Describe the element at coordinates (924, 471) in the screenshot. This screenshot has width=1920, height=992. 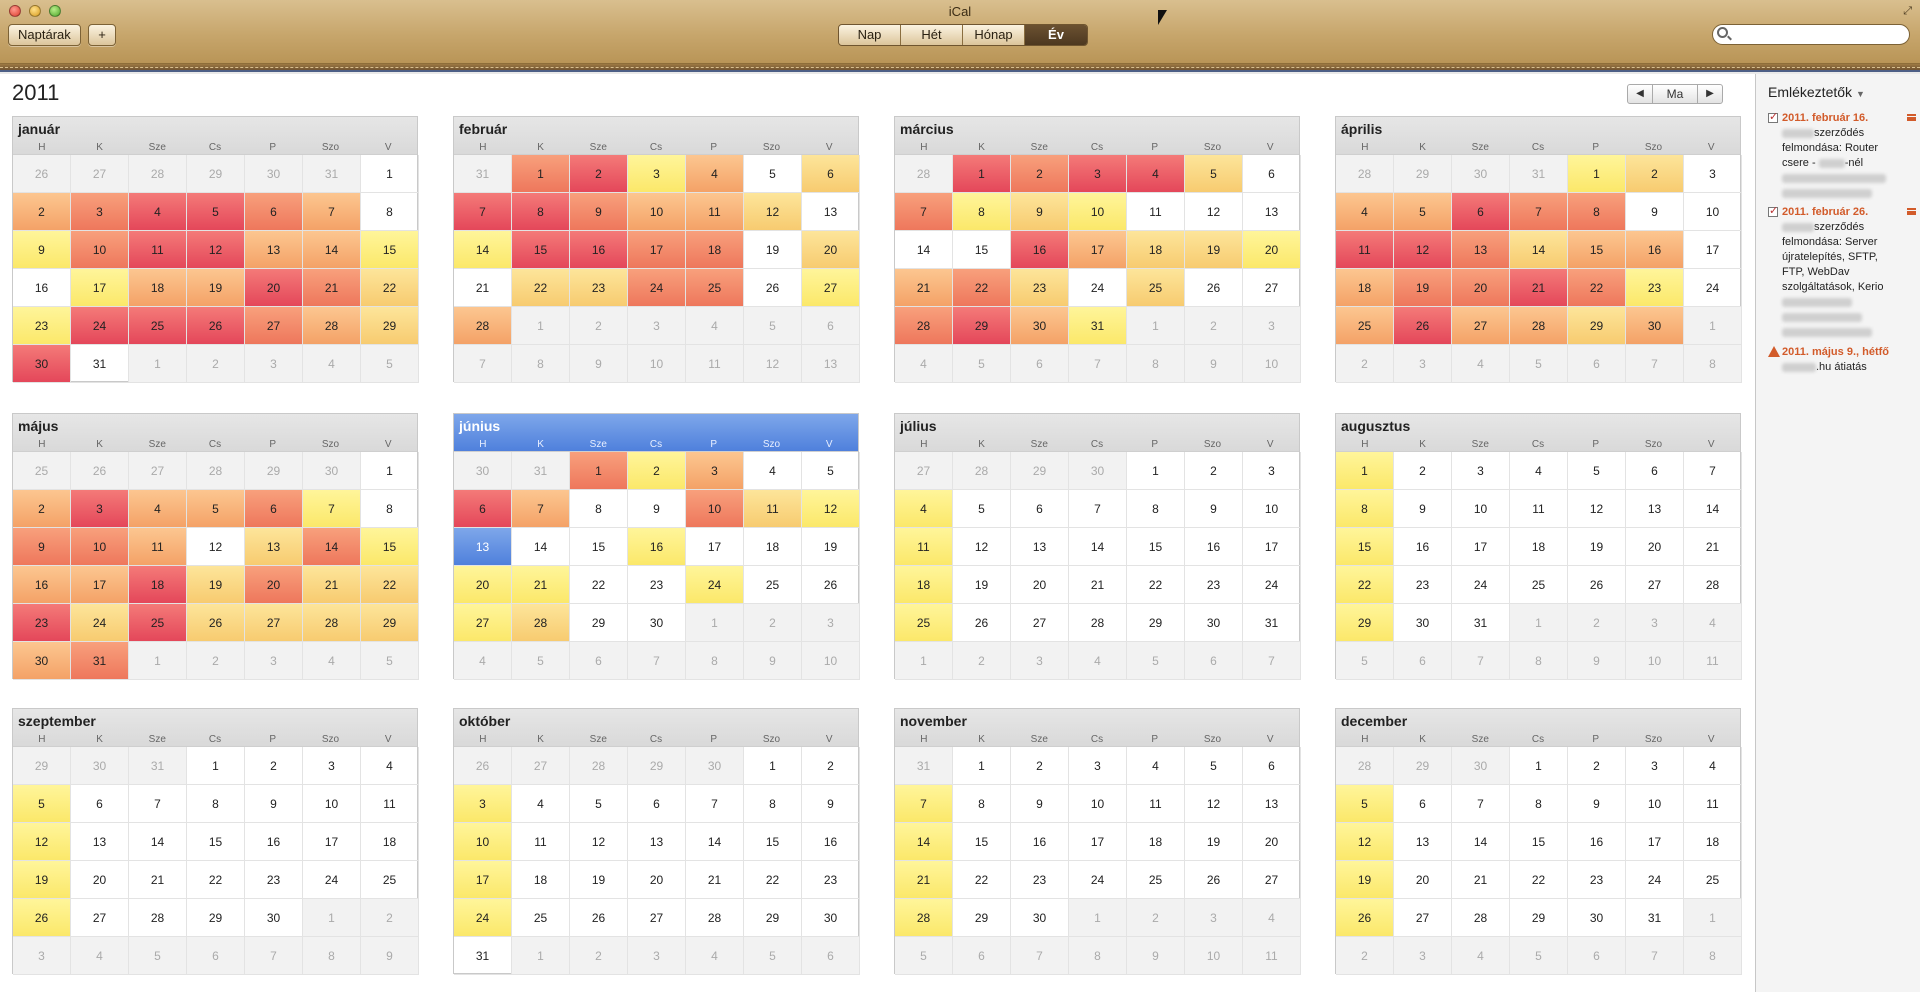
I see `day-cell: 27` at that location.